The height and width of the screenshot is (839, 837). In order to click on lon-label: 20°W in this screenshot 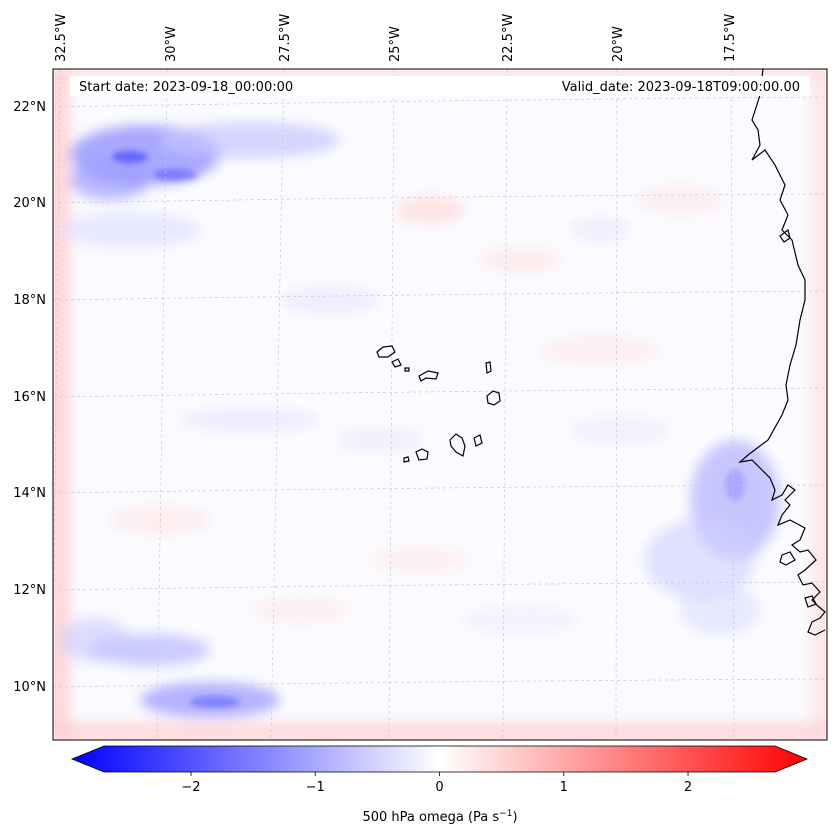, I will do `click(618, 44)`.